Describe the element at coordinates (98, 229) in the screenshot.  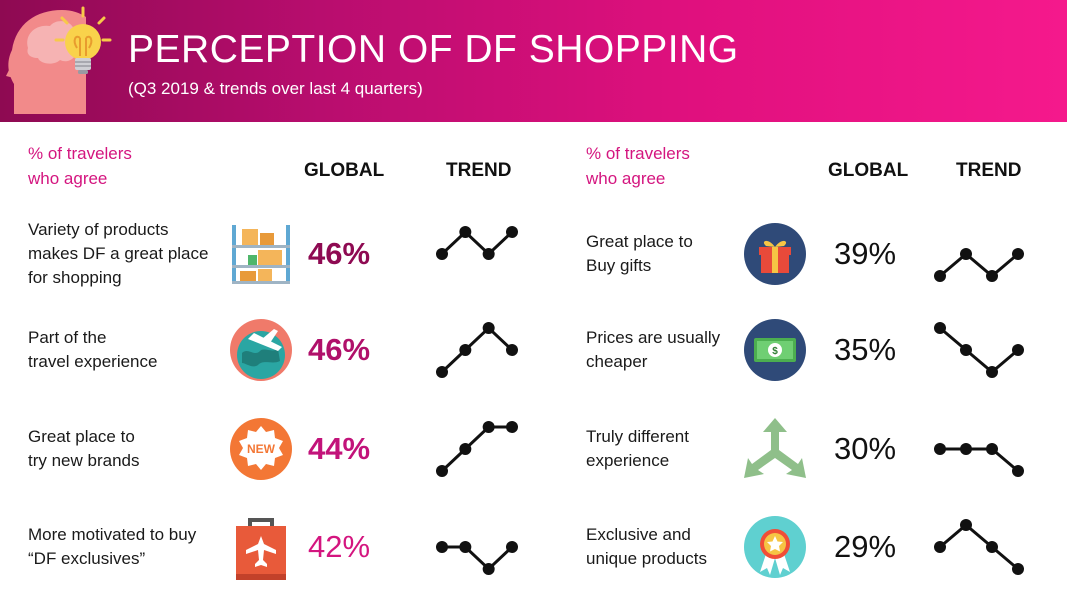
I see `statement-label-line: Variety of products` at that location.